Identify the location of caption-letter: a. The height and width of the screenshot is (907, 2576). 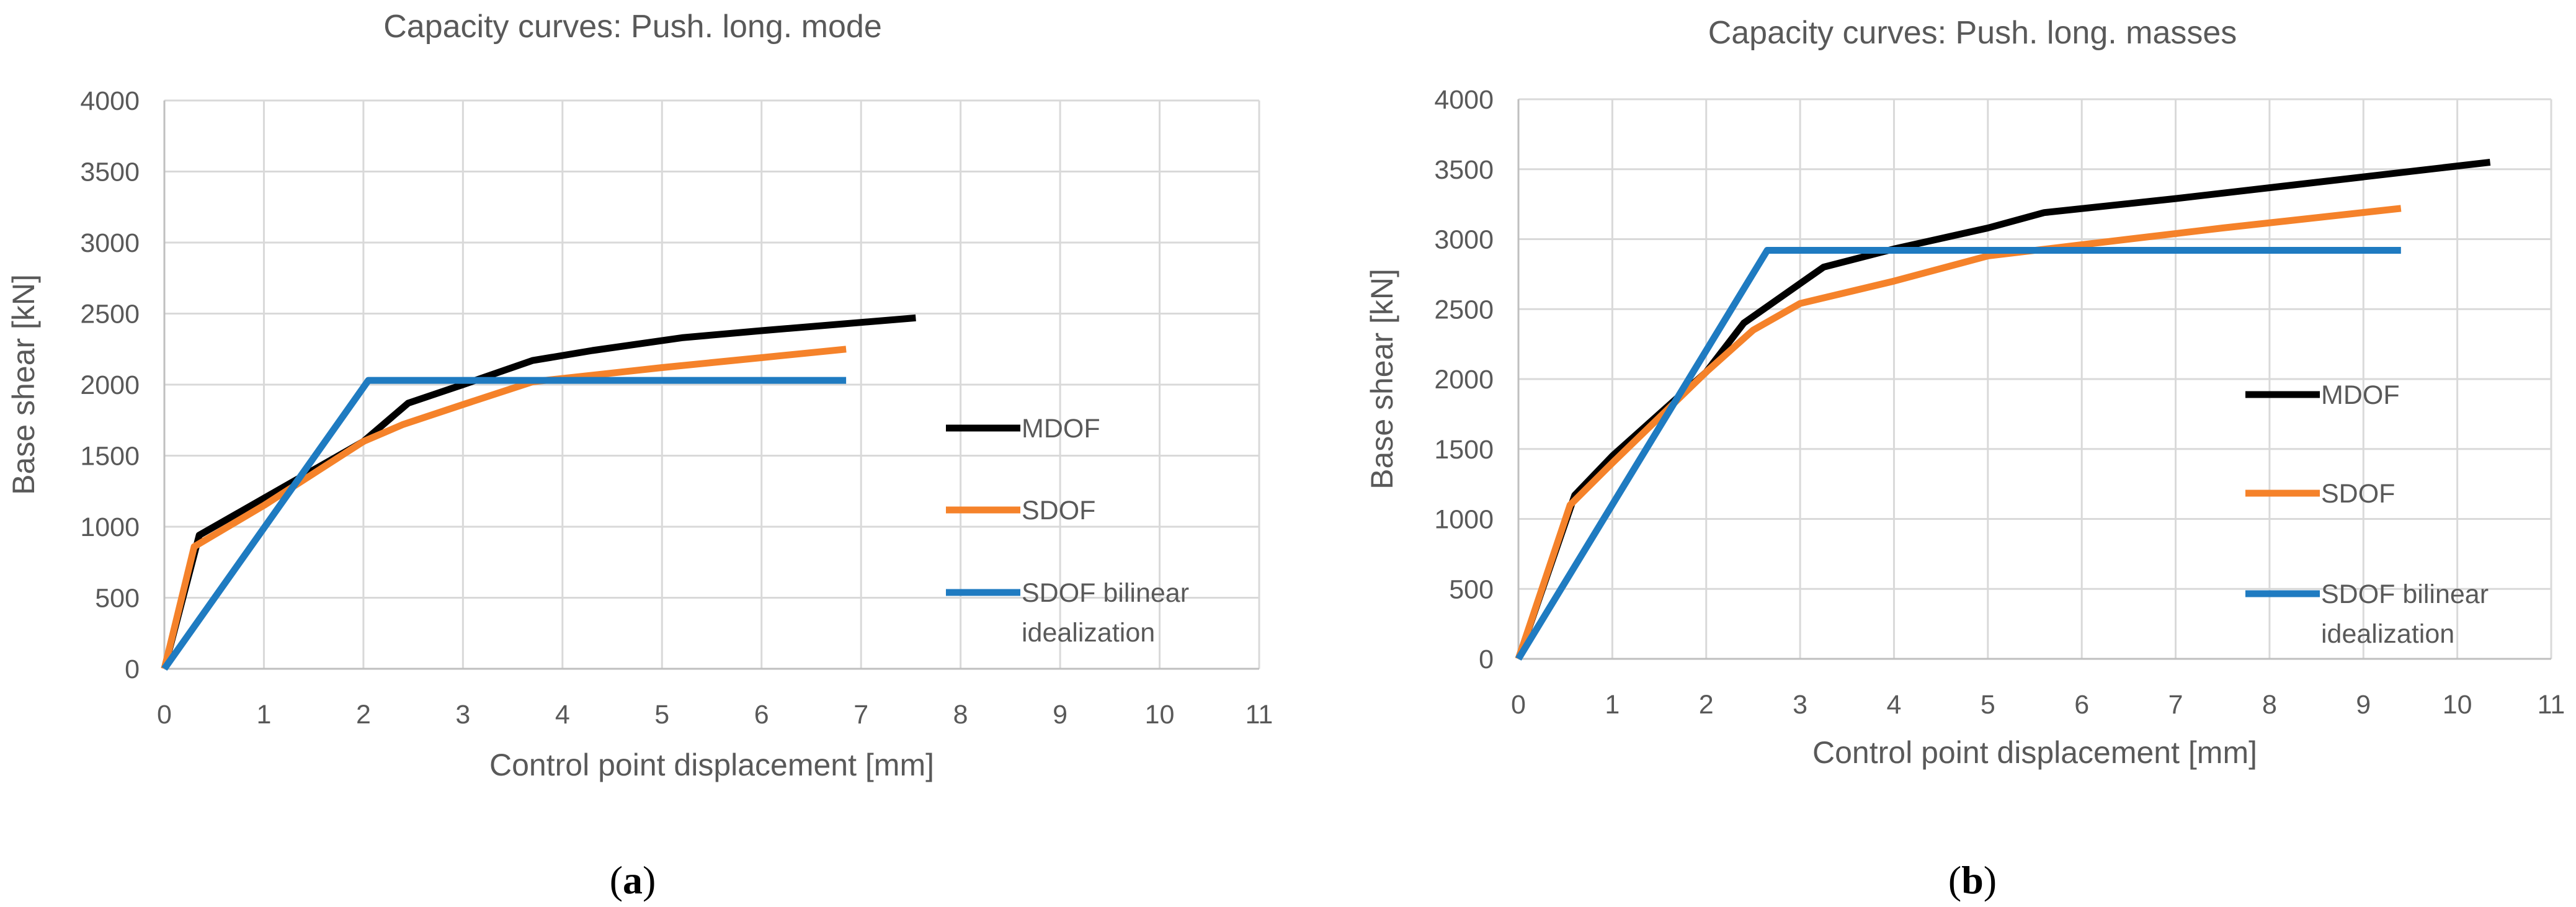
(633, 880).